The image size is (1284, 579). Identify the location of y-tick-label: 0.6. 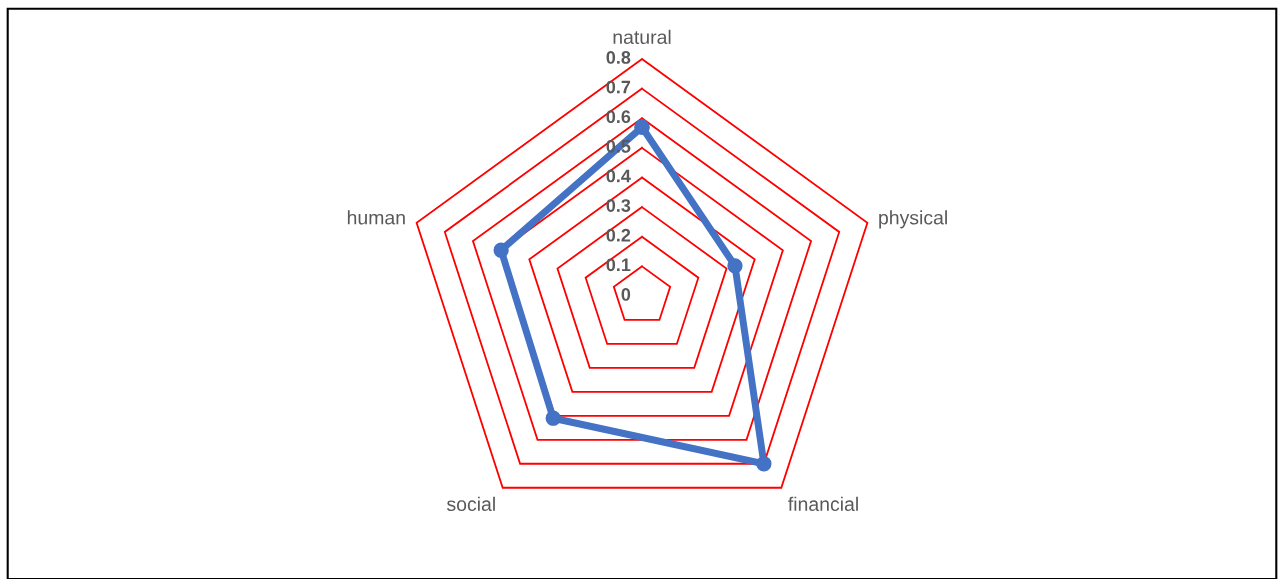
(618, 117).